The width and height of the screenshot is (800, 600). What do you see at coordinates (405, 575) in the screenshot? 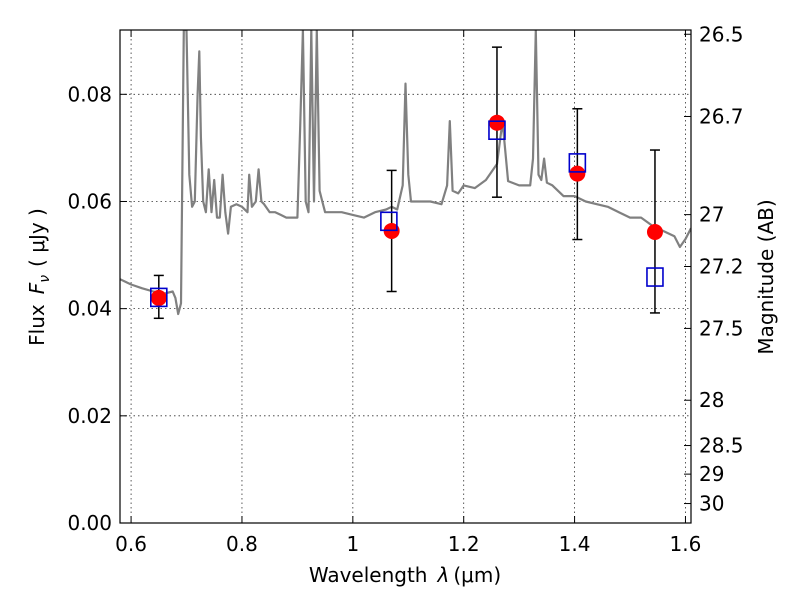
I see `x-axis-label: Wavelength λ (μm)` at bounding box center [405, 575].